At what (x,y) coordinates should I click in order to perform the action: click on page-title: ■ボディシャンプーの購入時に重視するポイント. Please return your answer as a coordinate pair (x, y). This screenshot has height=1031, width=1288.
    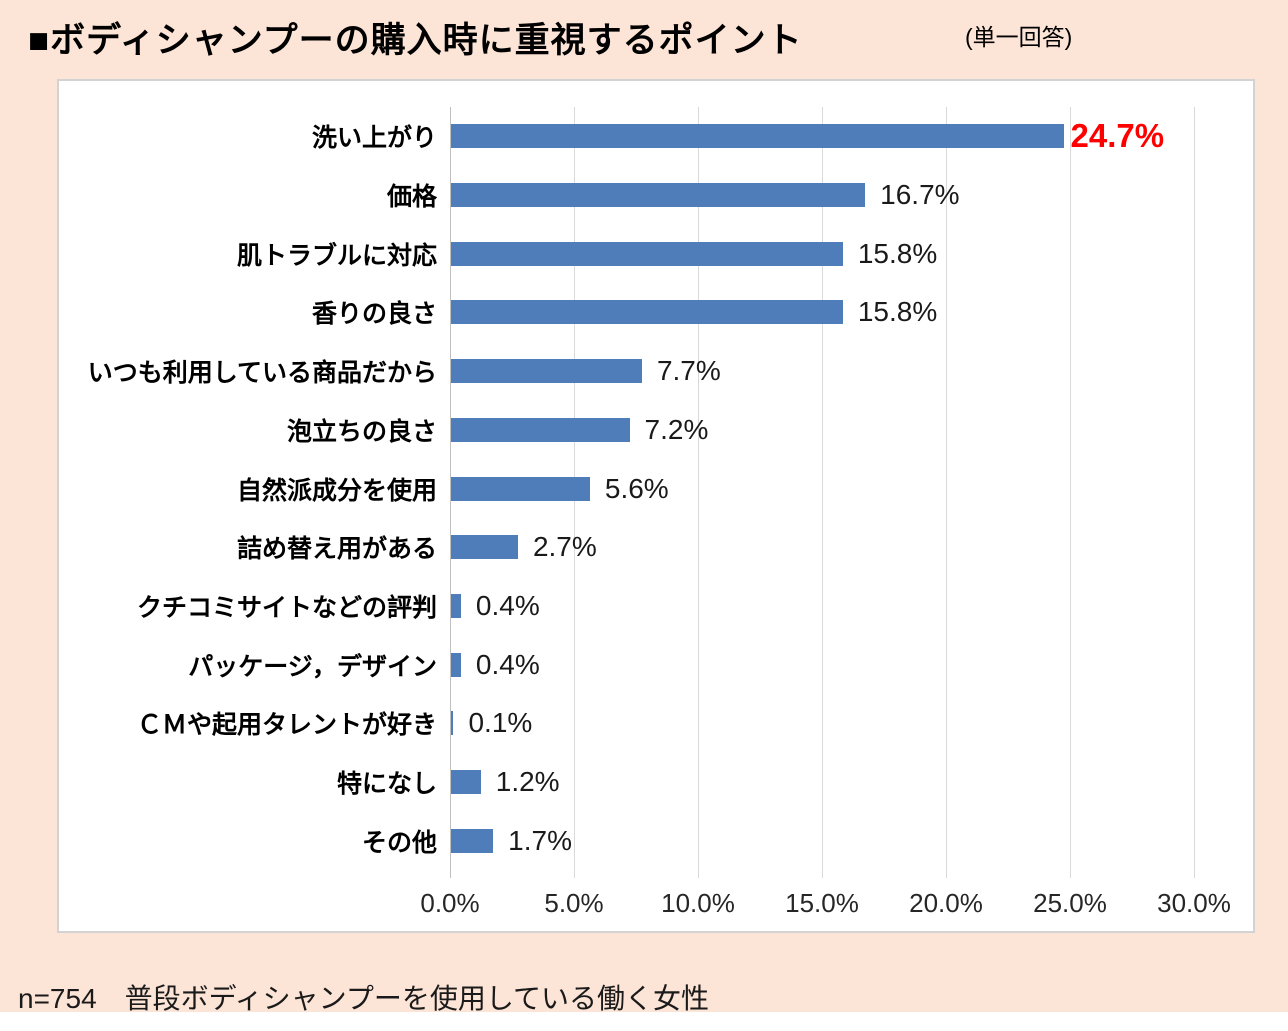
    Looking at the image, I should click on (415, 40).